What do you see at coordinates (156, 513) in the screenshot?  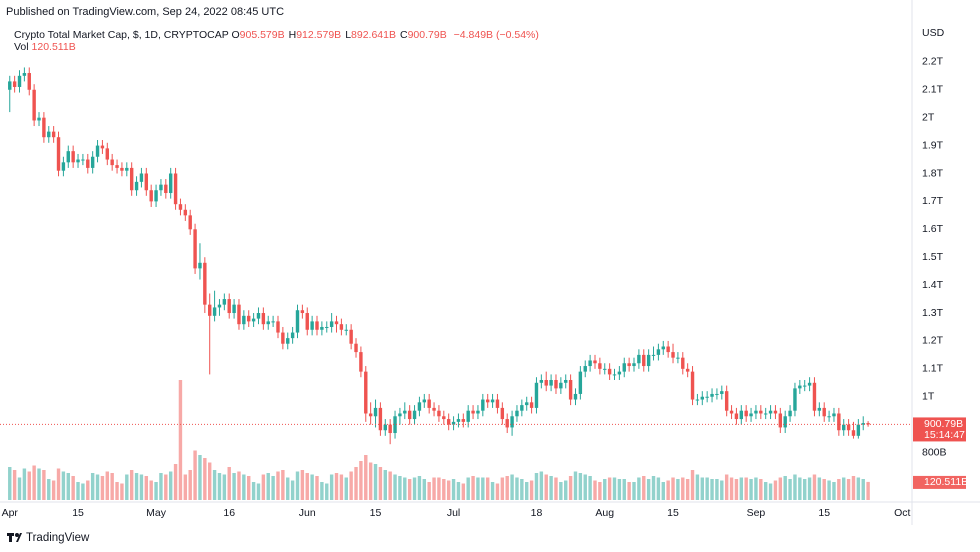 I see `x-tick-label: May` at bounding box center [156, 513].